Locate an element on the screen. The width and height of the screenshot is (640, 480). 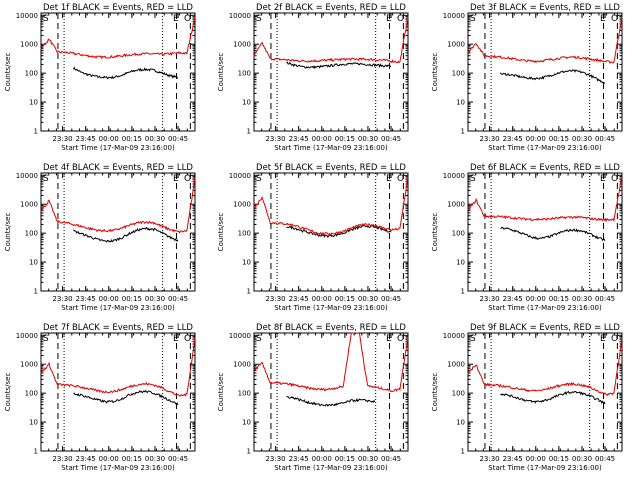
panel-title: Det 1f BLACK = Events, RED = LLD is located at coordinates (118, 8).